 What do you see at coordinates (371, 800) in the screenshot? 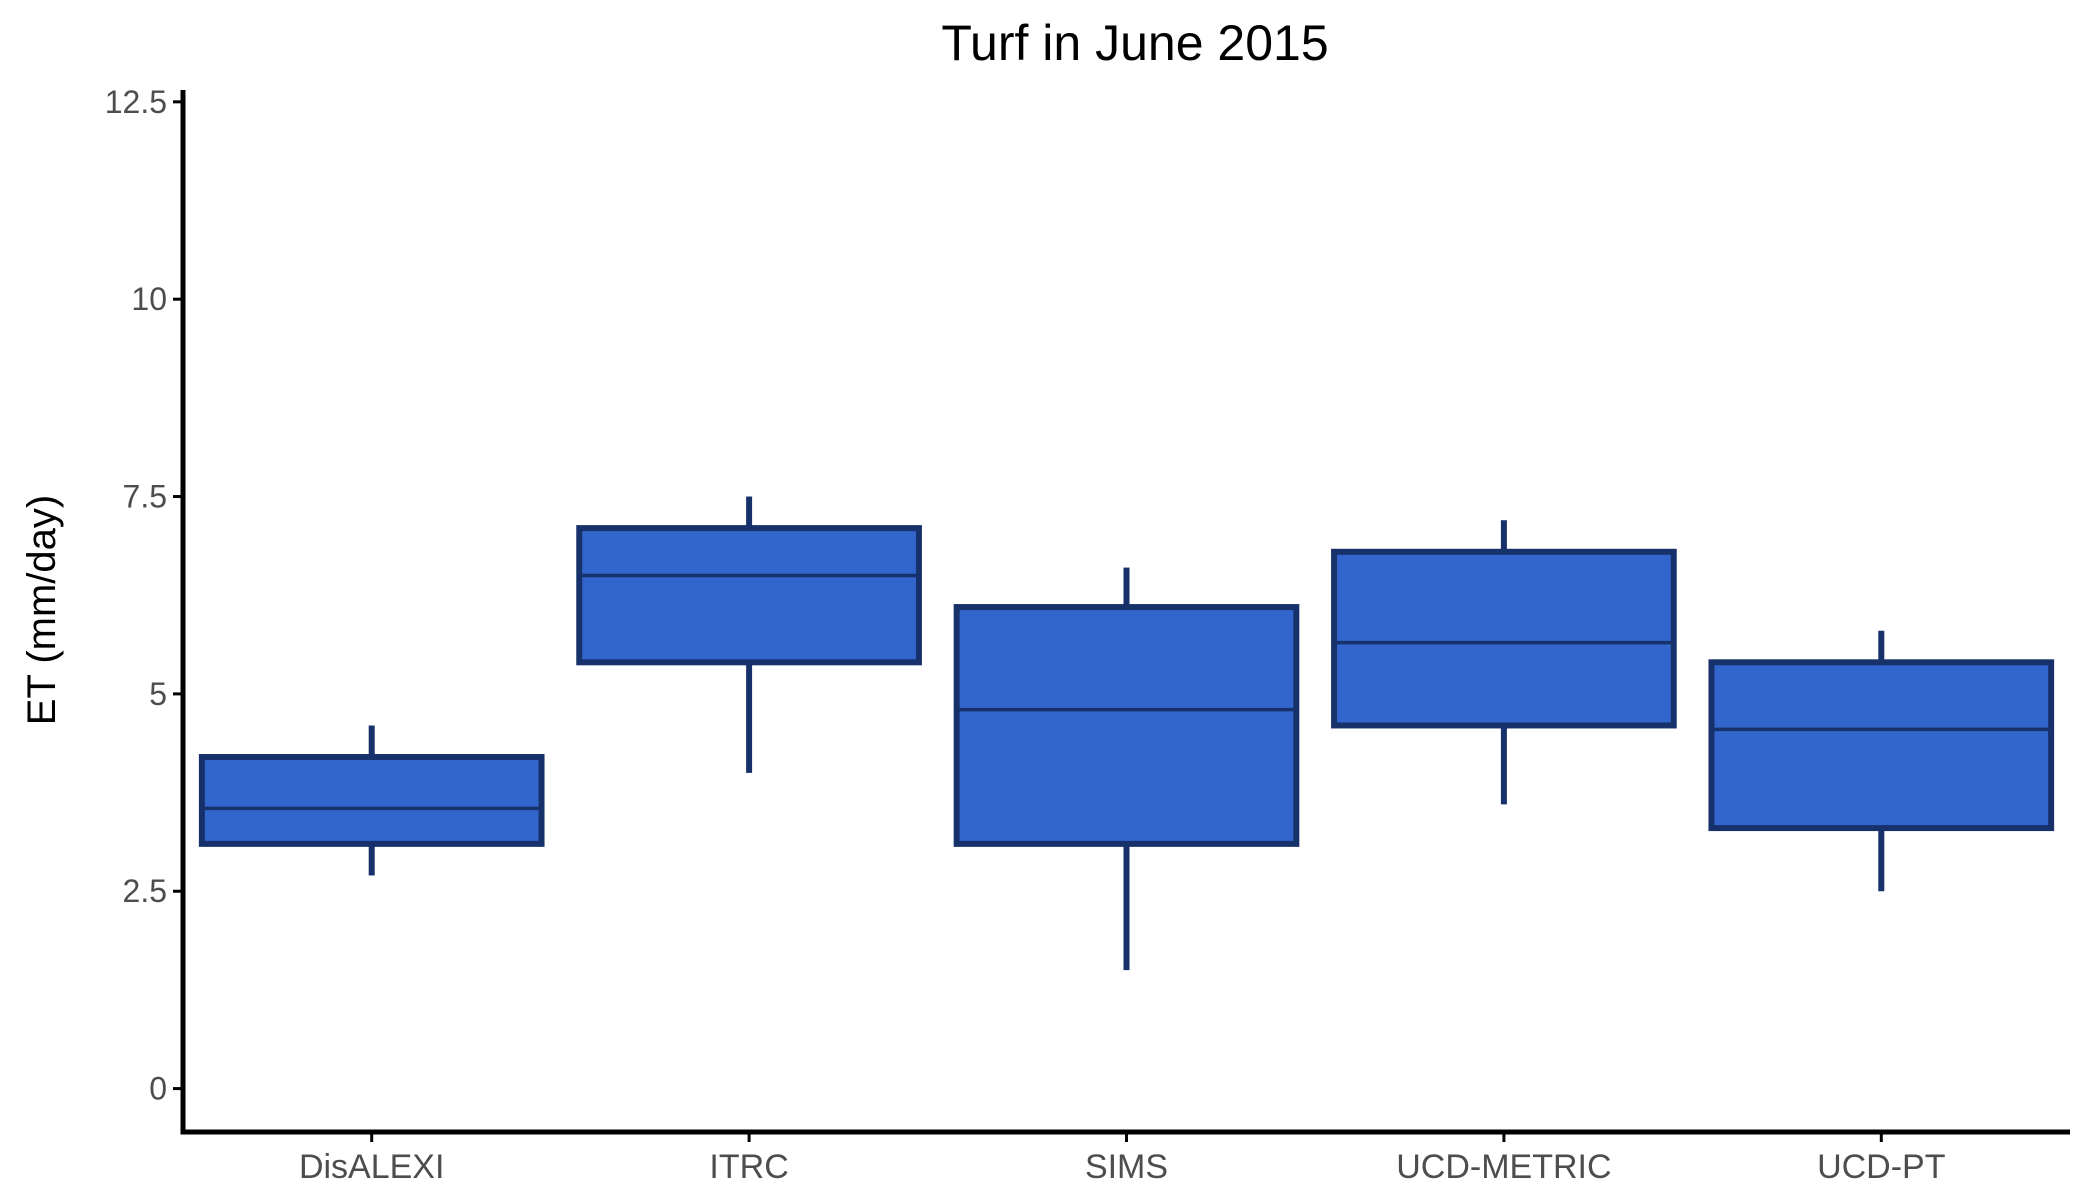
I see `box-disalexi` at bounding box center [371, 800].